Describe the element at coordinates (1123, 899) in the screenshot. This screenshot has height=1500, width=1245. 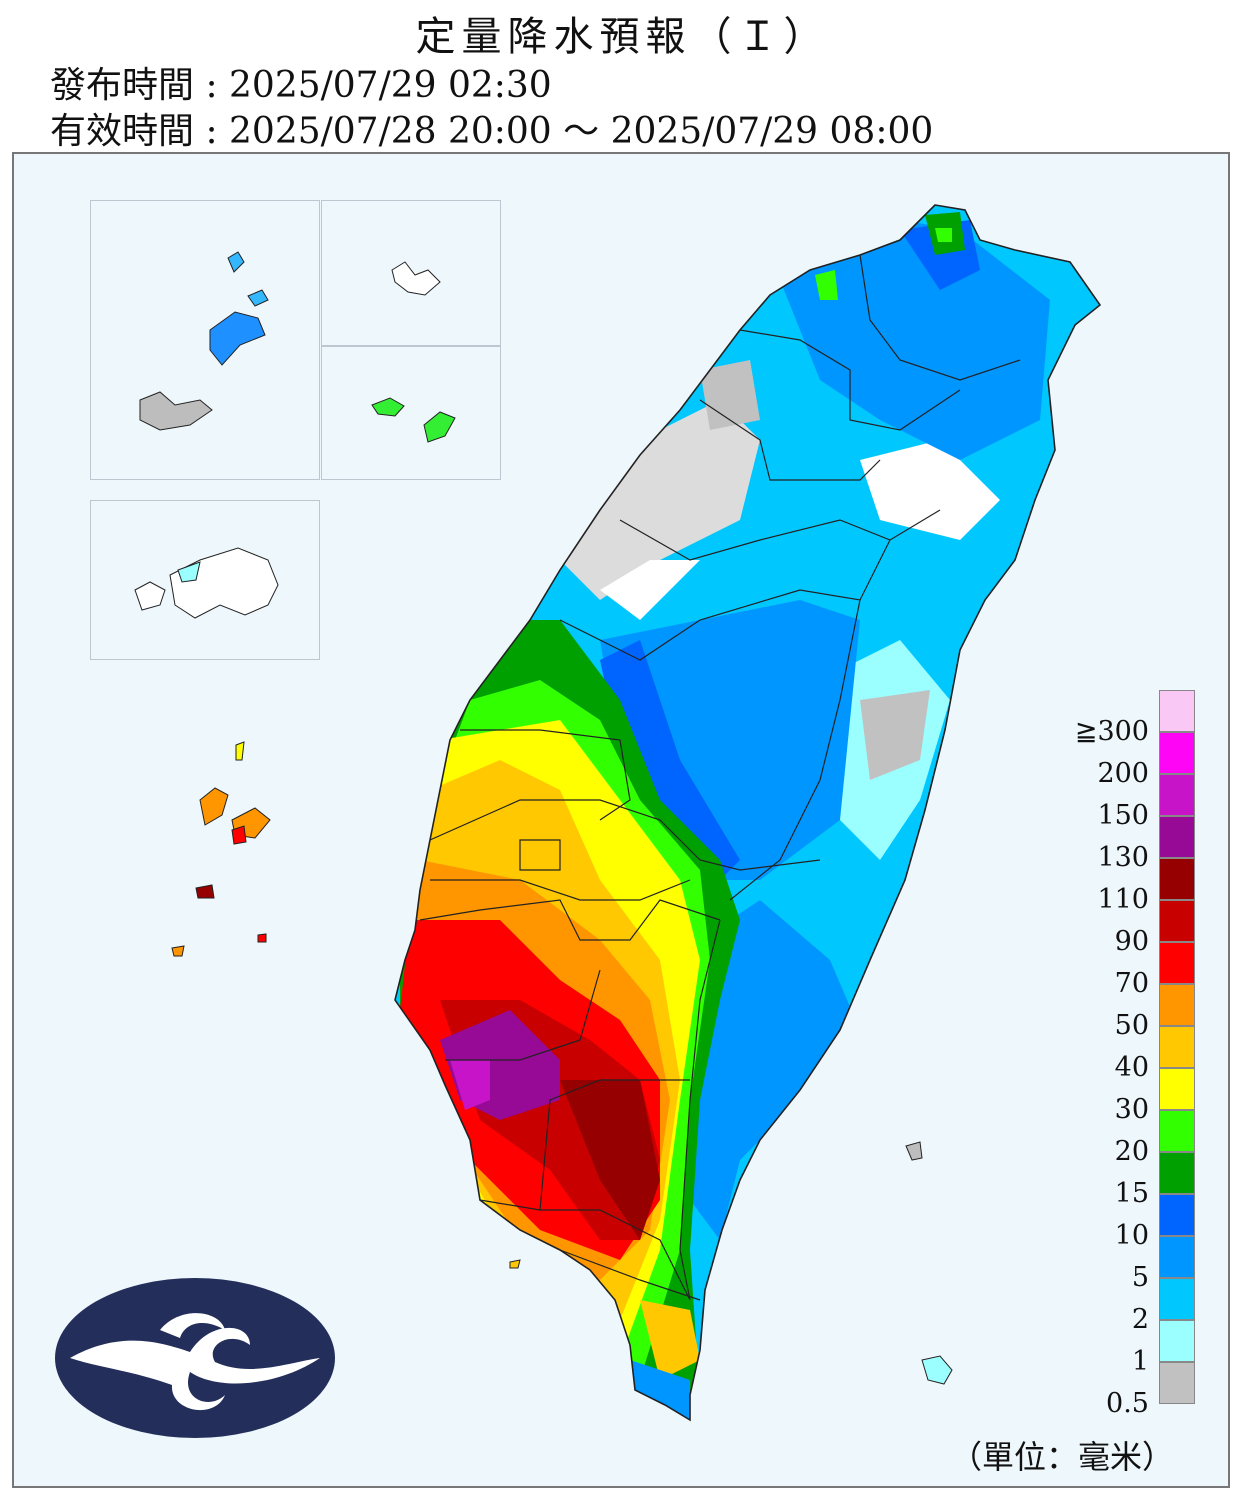
I see `legend-label: 110` at that location.